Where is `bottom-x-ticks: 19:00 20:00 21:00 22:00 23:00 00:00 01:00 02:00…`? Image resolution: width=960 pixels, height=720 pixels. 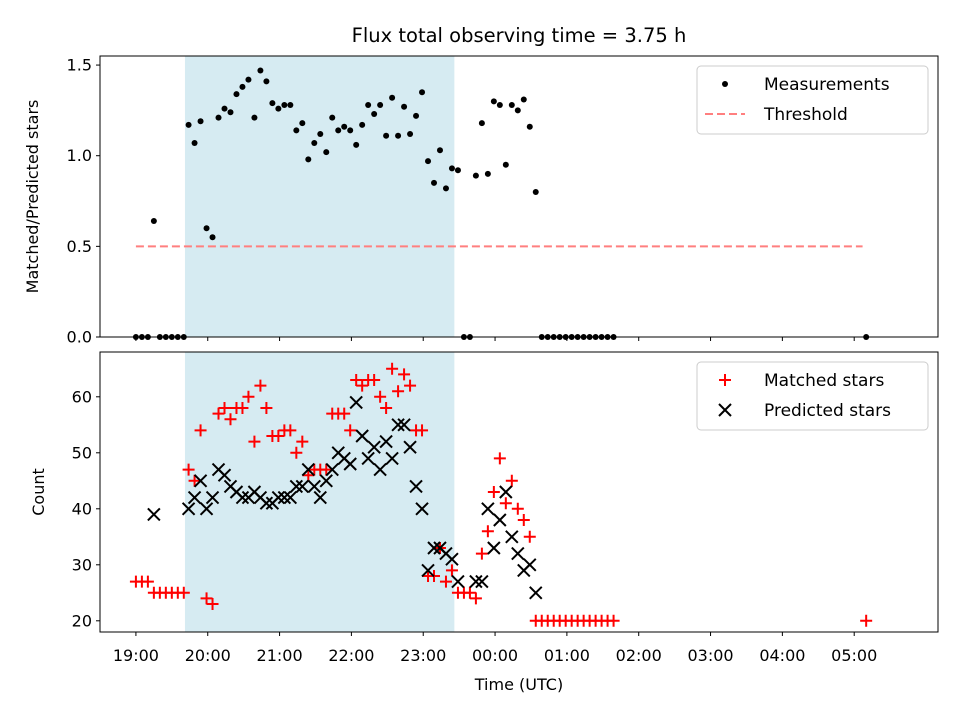
bottom-x-ticks: 19:00 20:00 21:00 22:00 23:00 00:00 01:00 02:00… is located at coordinates (495, 648).